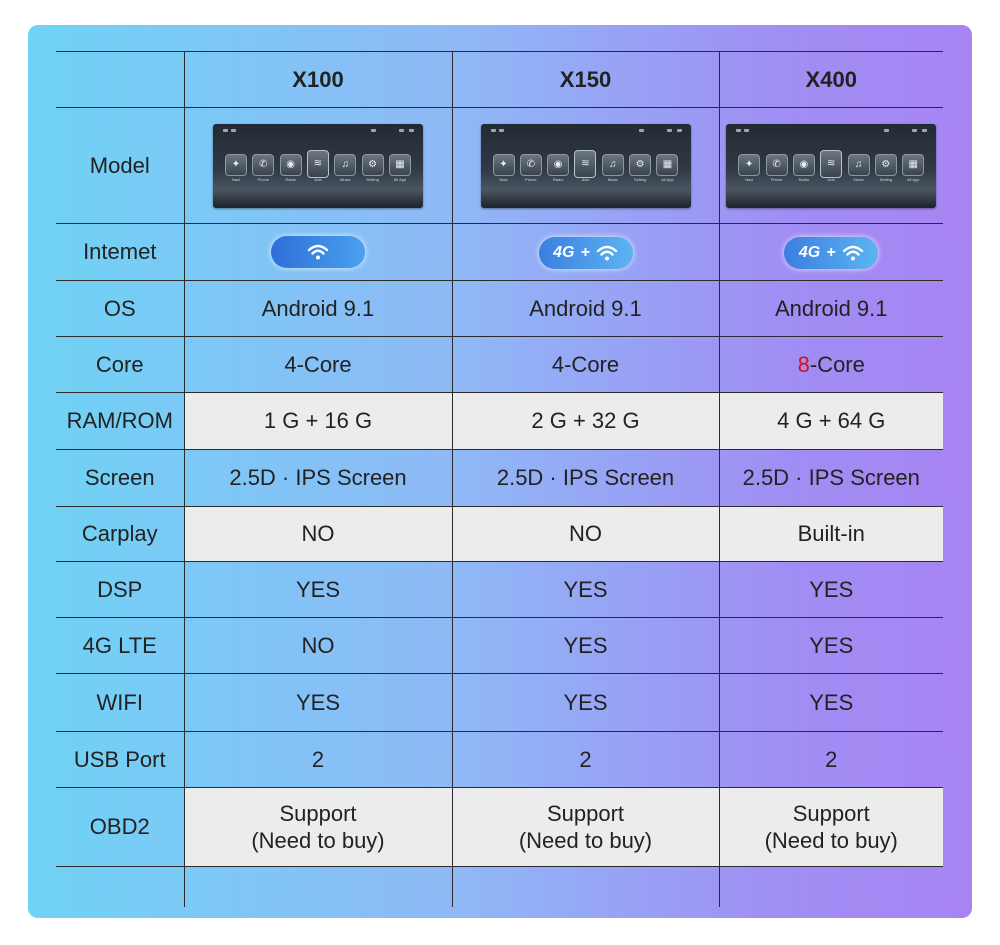  I want to click on obd2-x400: Support (Need to buy), so click(830, 827).